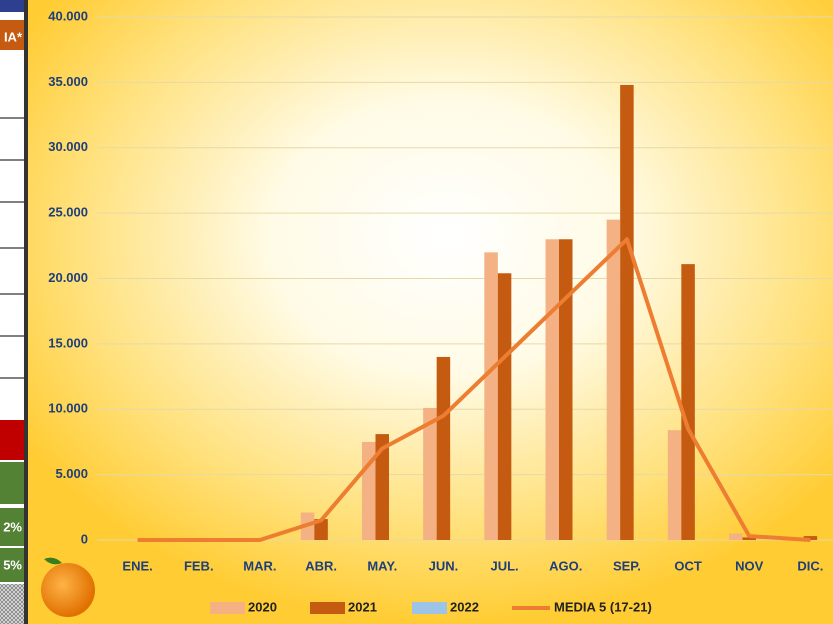  What do you see at coordinates (13, 36) in the screenshot?
I see `table-cell: IA*` at bounding box center [13, 36].